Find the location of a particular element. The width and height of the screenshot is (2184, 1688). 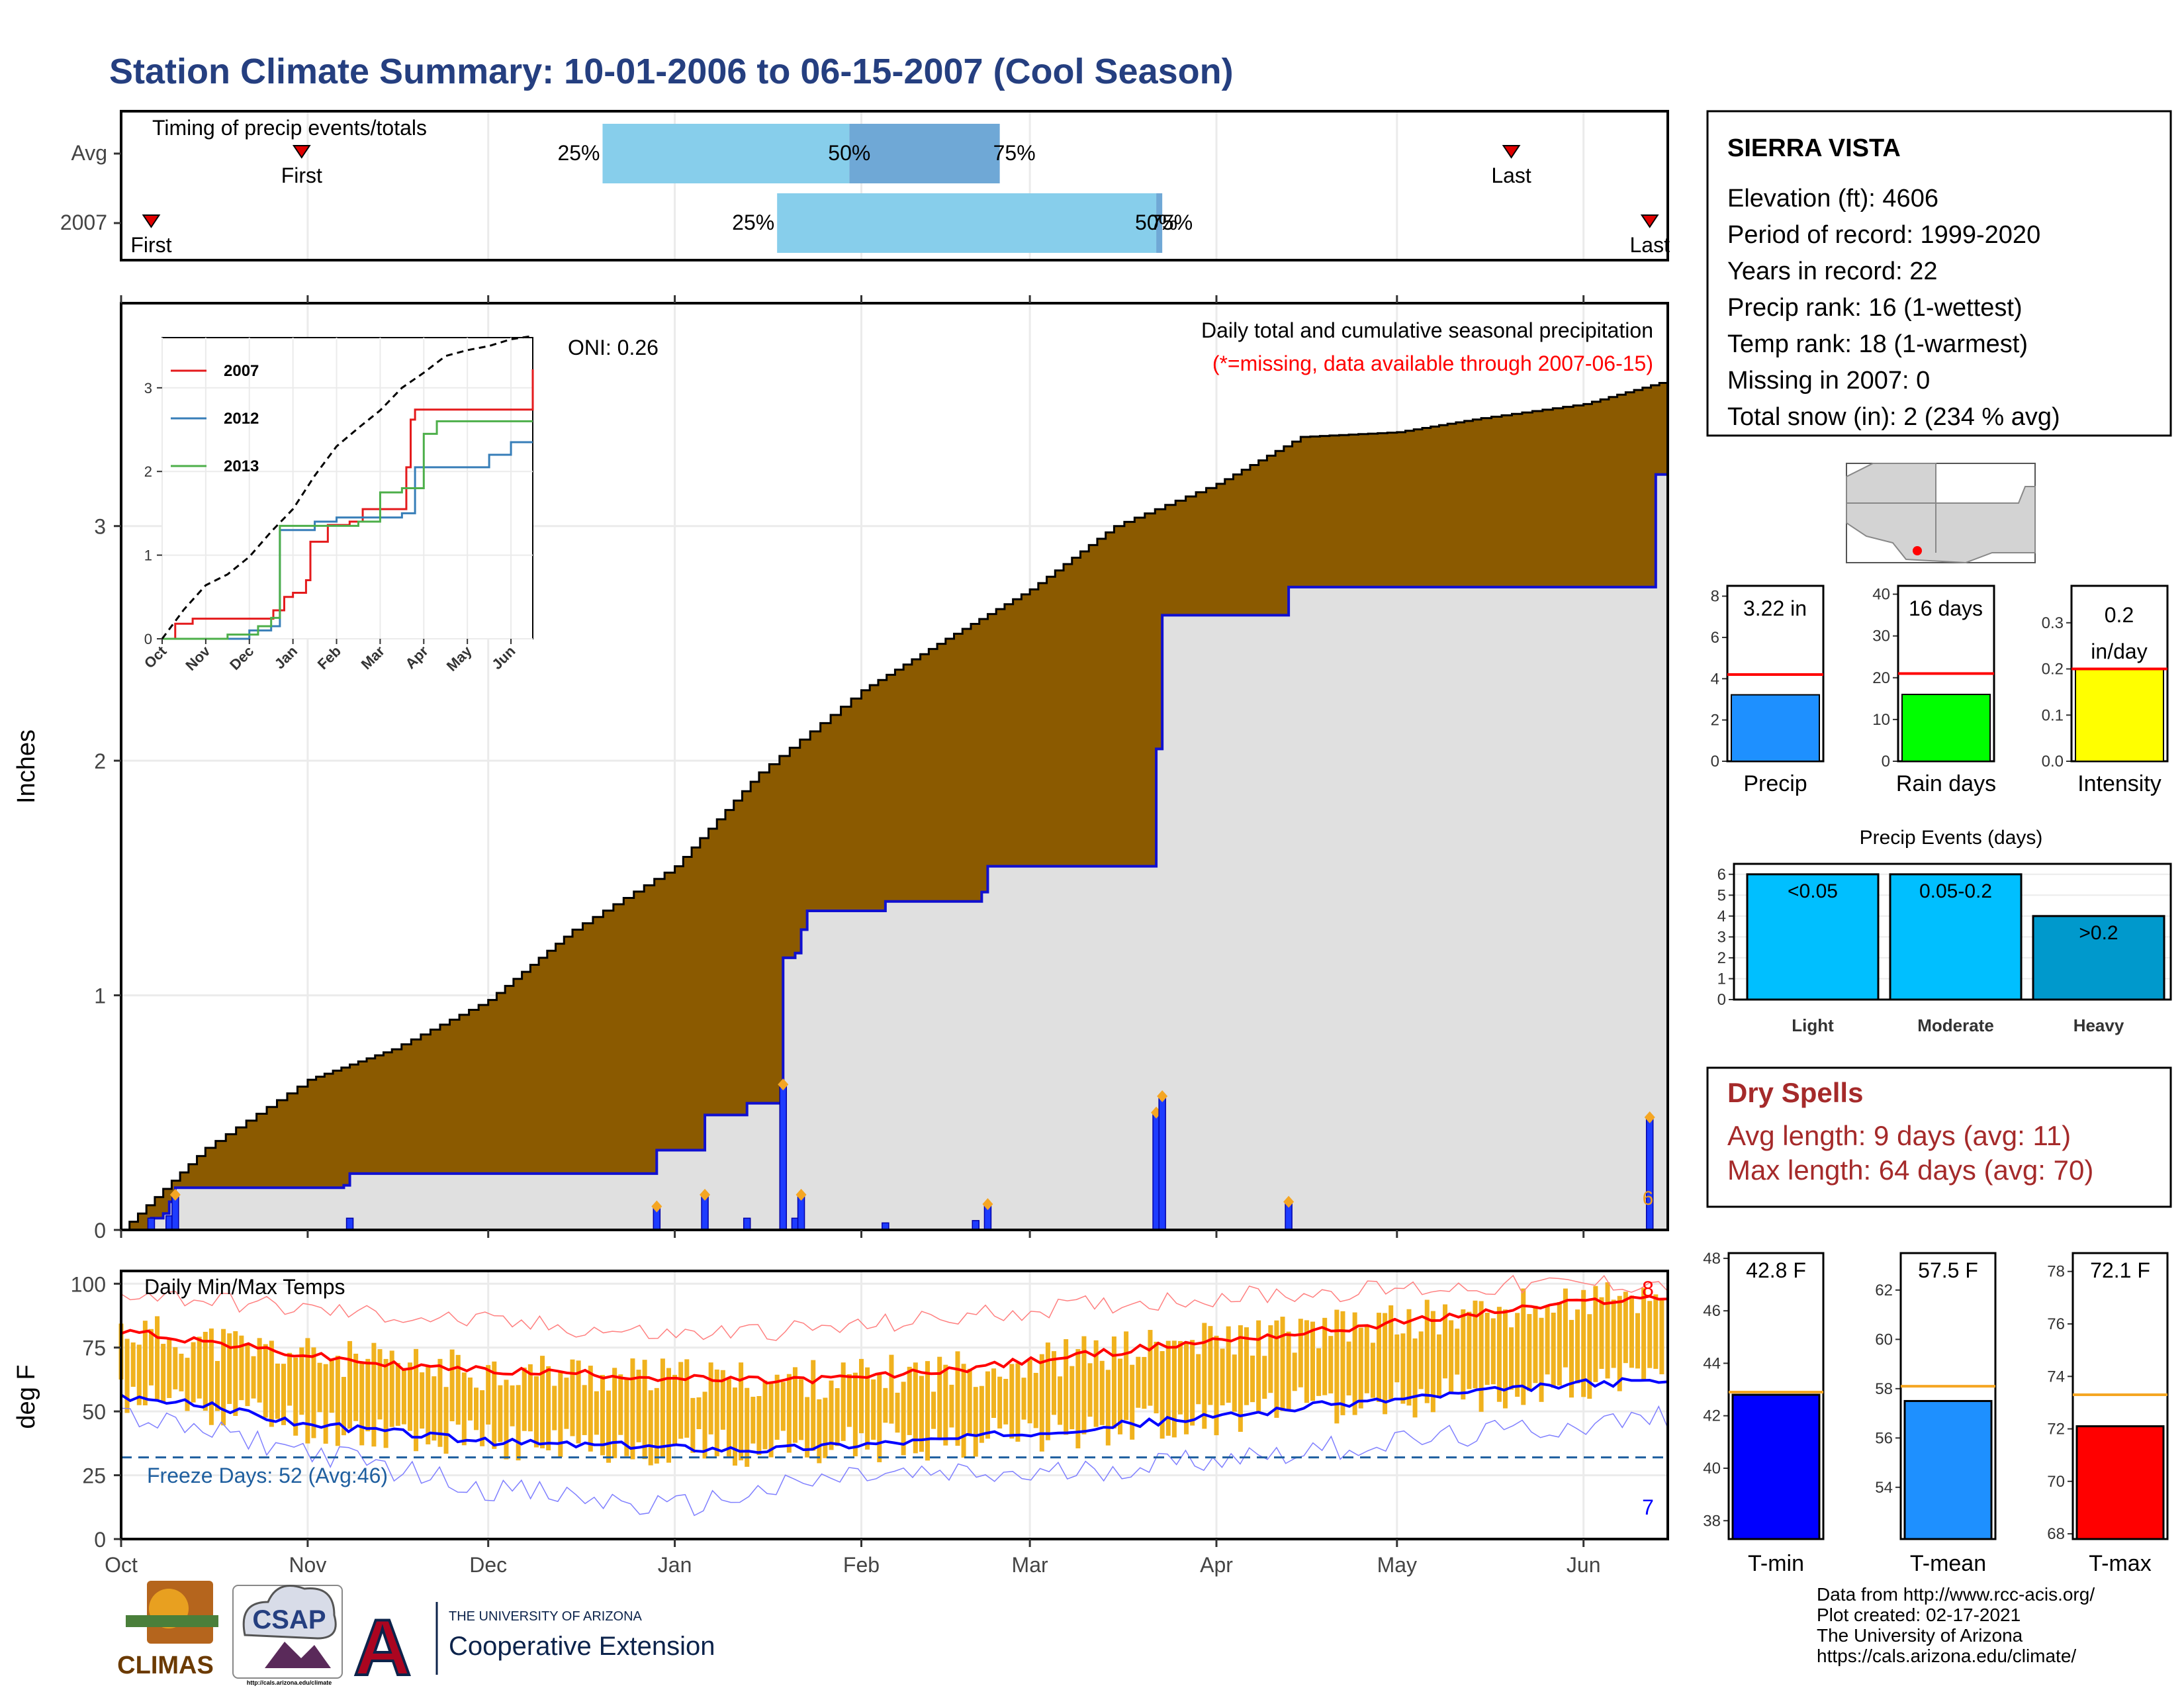

daily-precip-bar is located at coordinates (1162, 1163).